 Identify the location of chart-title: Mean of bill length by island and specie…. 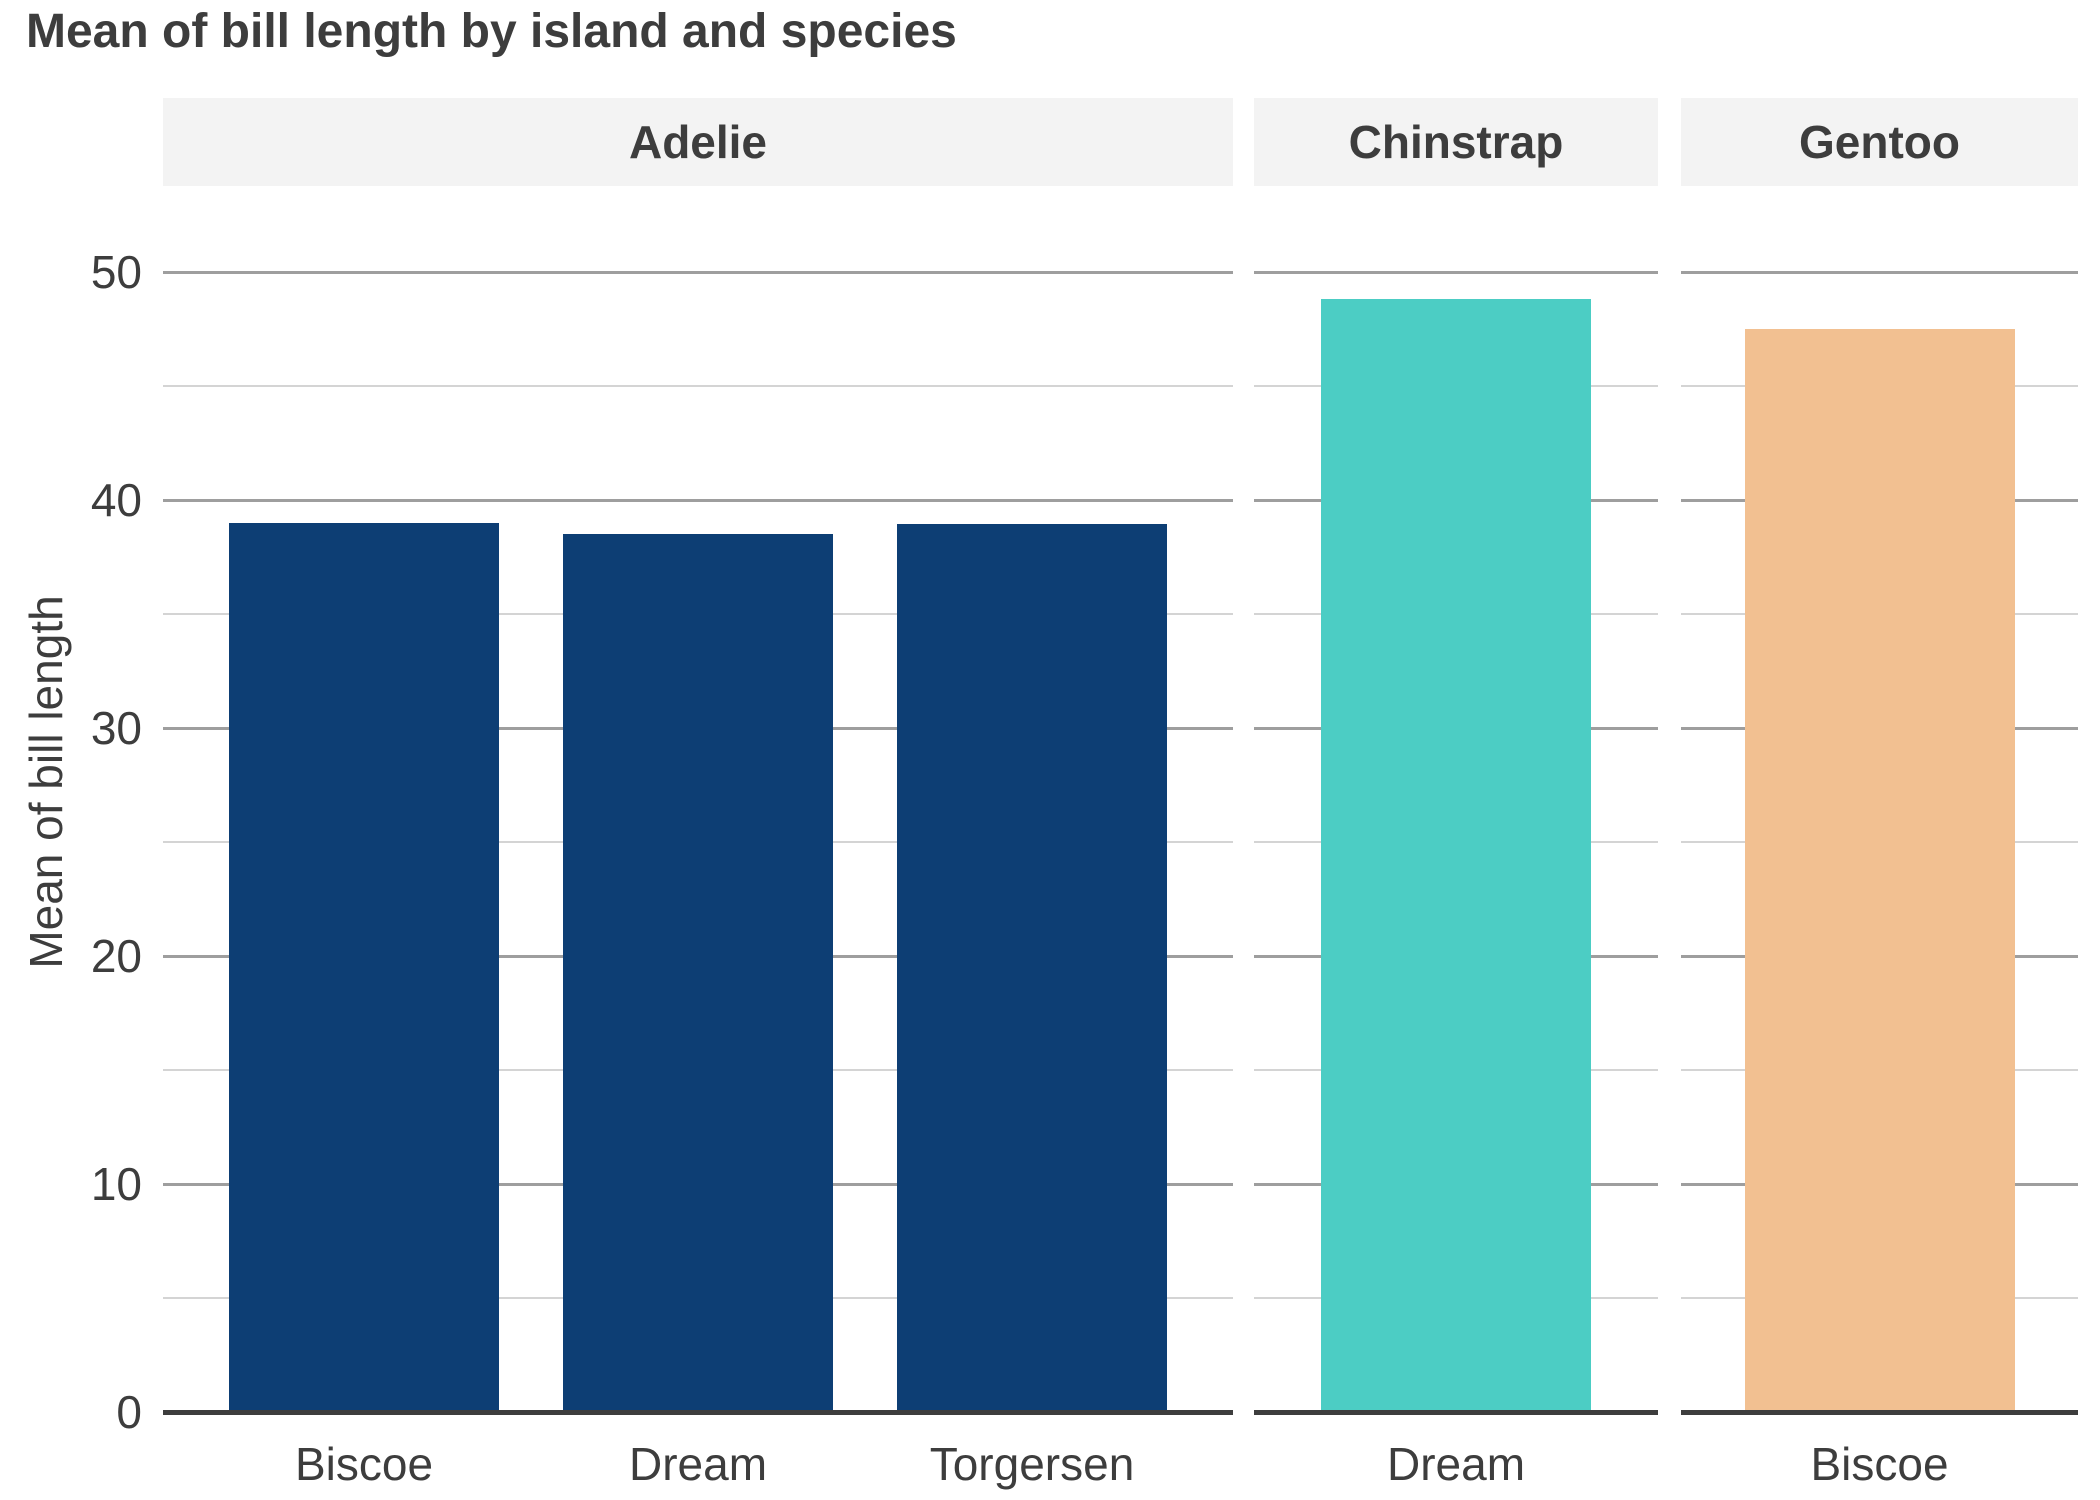
(491, 31).